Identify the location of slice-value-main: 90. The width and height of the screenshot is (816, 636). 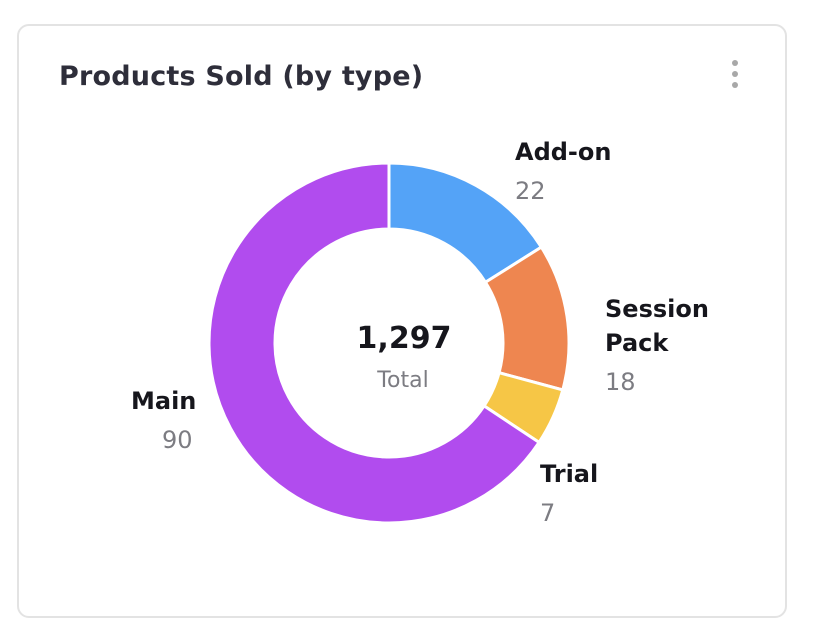
(177, 440).